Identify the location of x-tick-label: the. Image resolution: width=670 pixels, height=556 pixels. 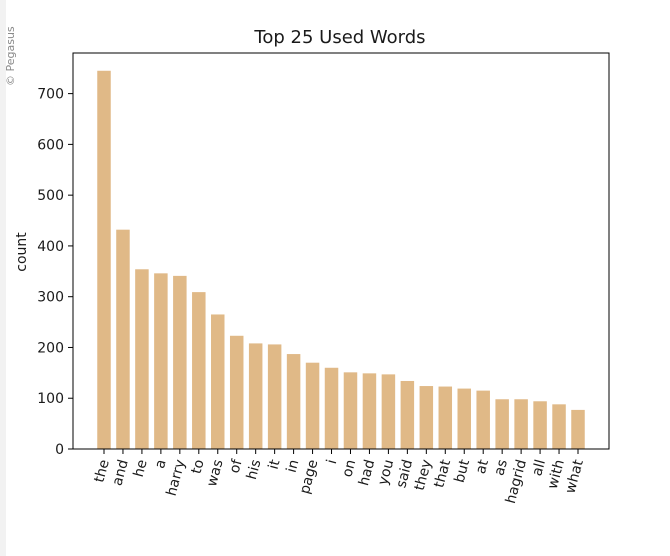
(101, 471).